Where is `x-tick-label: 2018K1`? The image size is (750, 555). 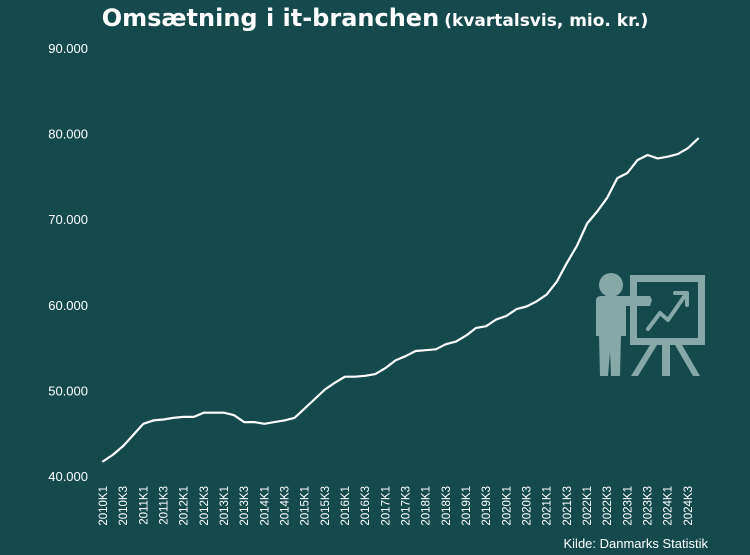
x-tick-label: 2018K1 is located at coordinates (427, 506).